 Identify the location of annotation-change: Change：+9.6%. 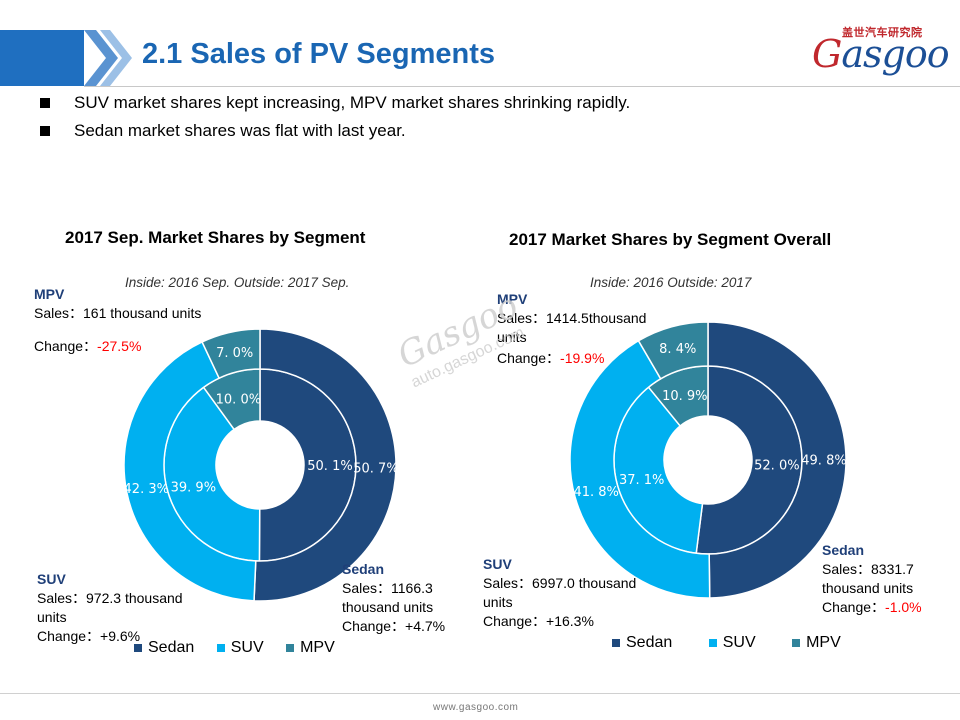
(110, 636).